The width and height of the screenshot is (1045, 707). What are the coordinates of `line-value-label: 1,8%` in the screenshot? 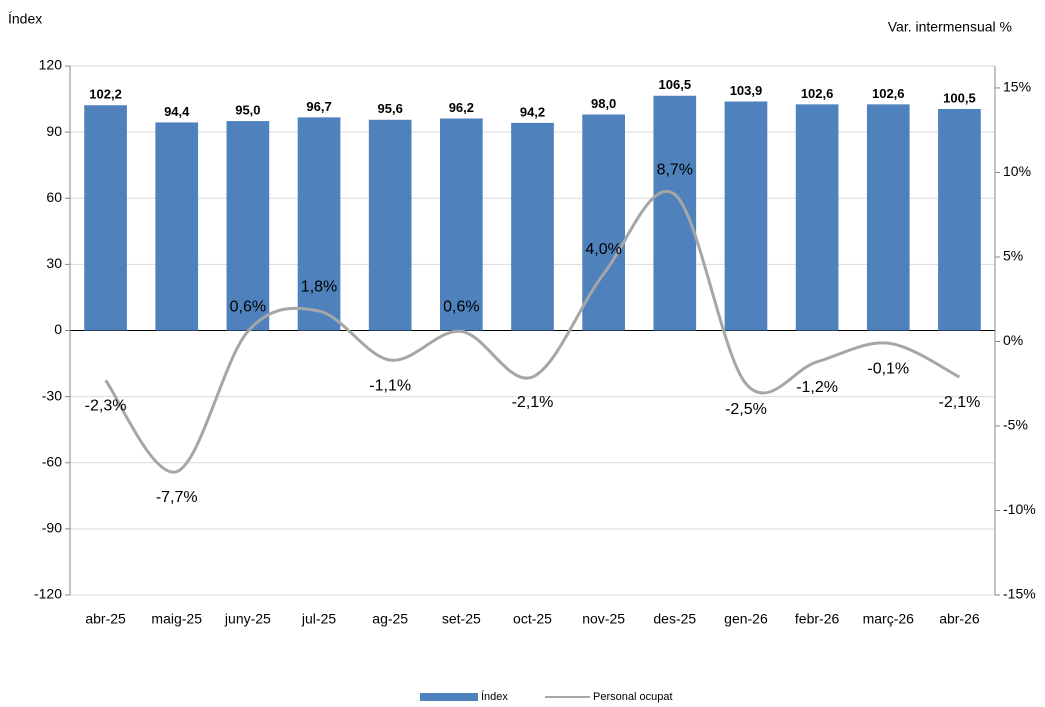 It's located at (319, 286).